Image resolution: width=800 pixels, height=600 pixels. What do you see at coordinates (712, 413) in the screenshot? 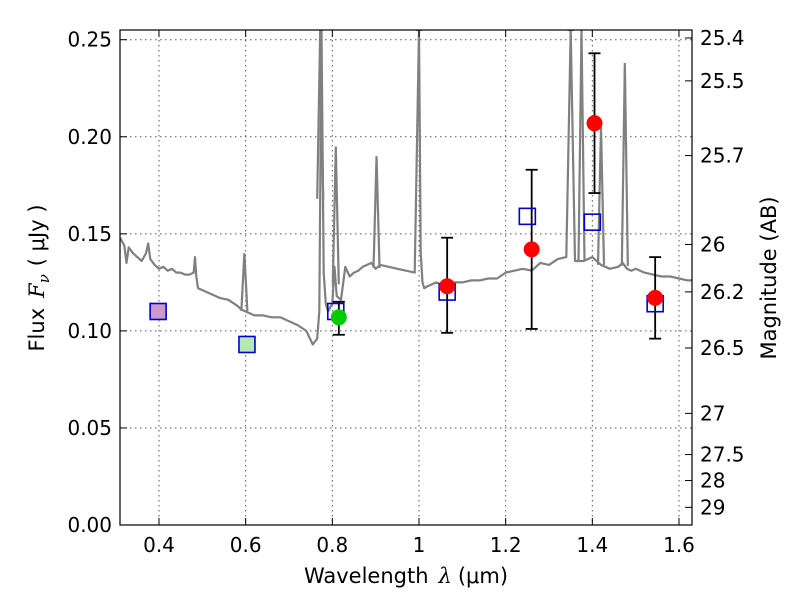
I see `mag-tick-label-6: 27` at bounding box center [712, 413].